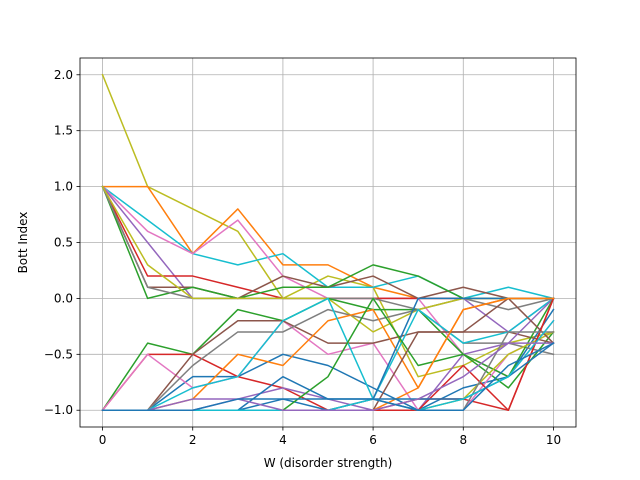 Image resolution: width=640 pixels, height=480 pixels. Describe the element at coordinates (553, 440) in the screenshot. I see `x-tick-label: 10` at that location.